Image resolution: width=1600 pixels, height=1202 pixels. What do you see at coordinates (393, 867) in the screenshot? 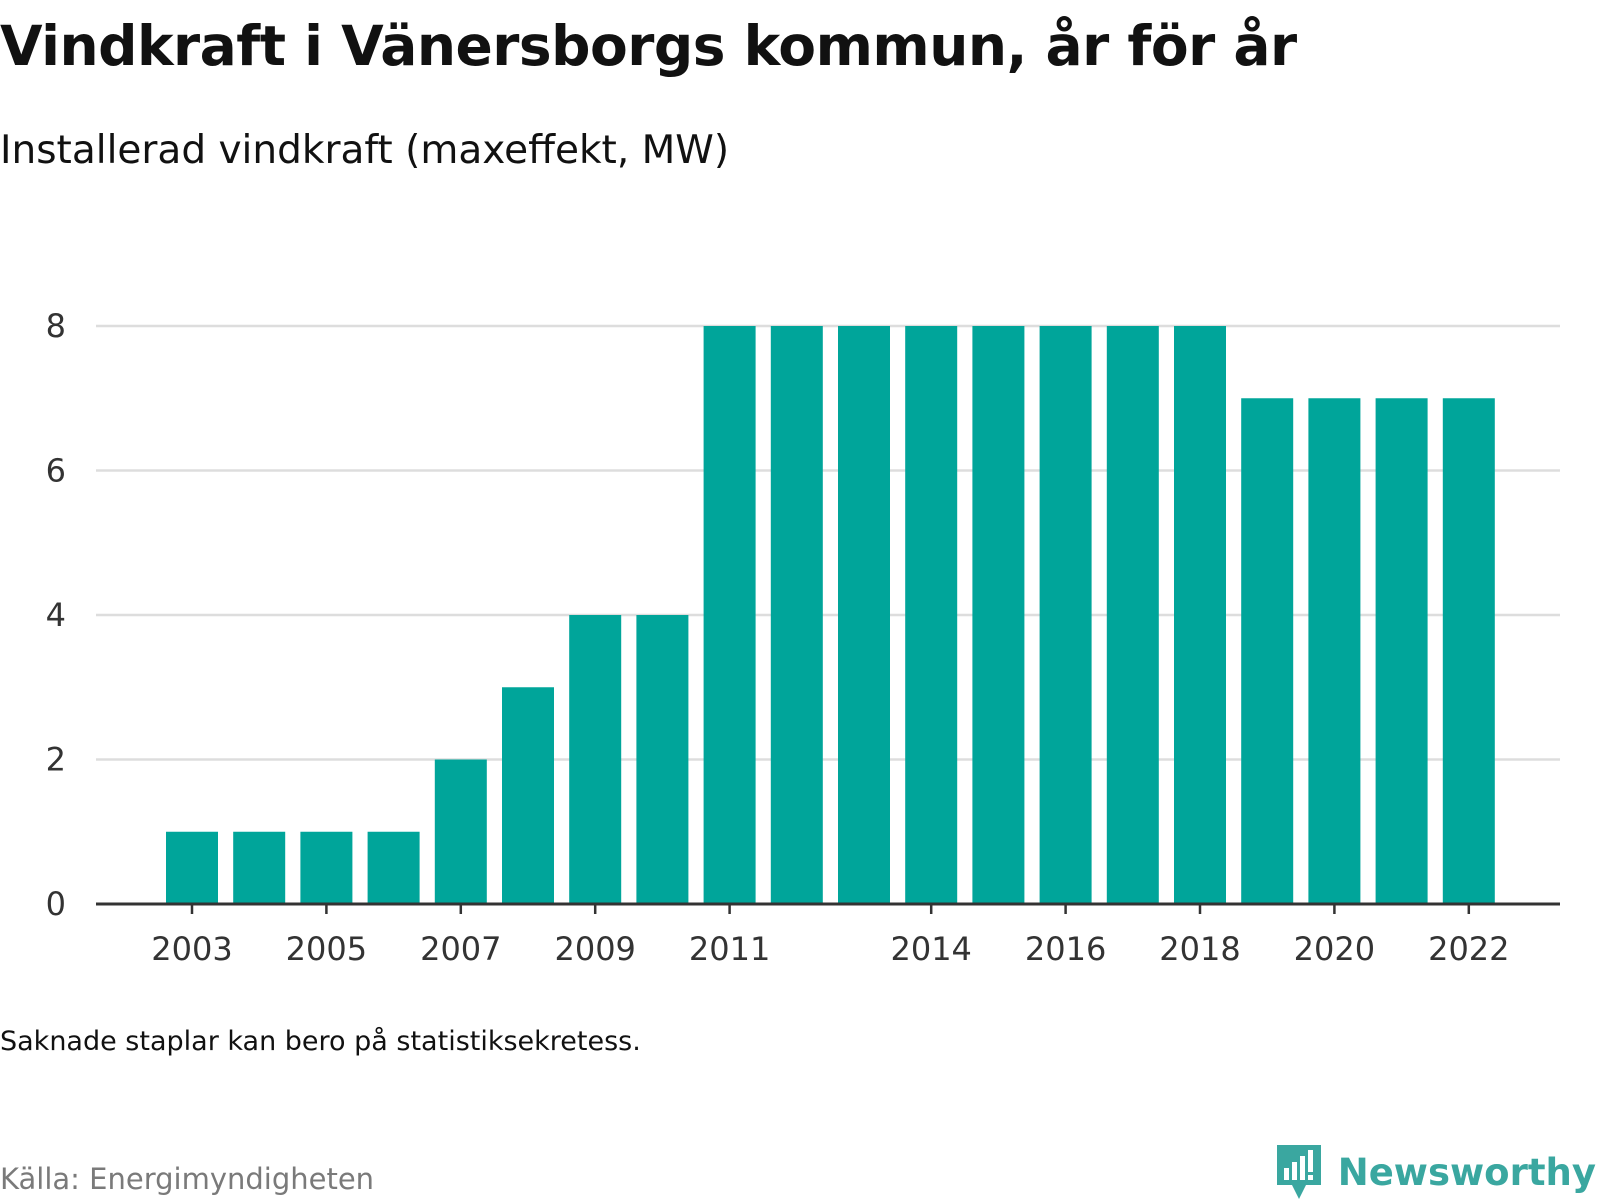
I see `bar-2006` at bounding box center [393, 867].